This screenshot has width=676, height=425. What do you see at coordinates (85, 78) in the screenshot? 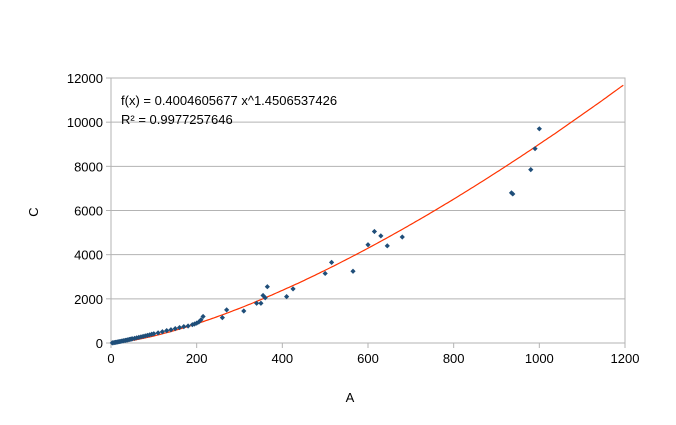
I see `y-tick-label: 12000` at bounding box center [85, 78].